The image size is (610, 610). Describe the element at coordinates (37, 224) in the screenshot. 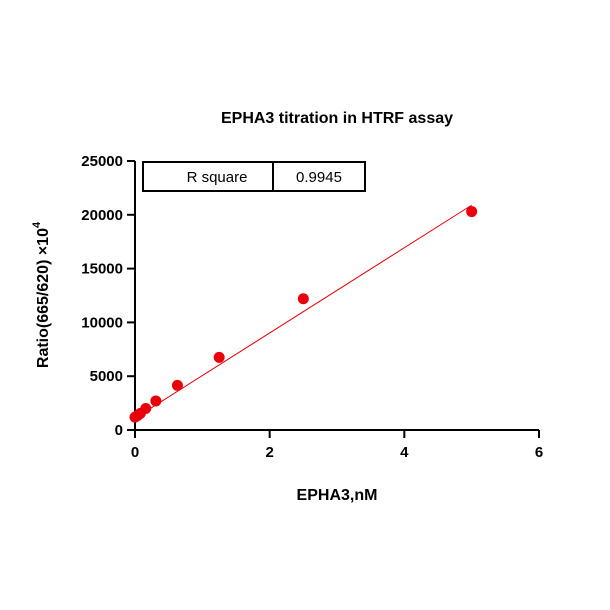

I see `y-axis-label-exponent: 4` at that location.